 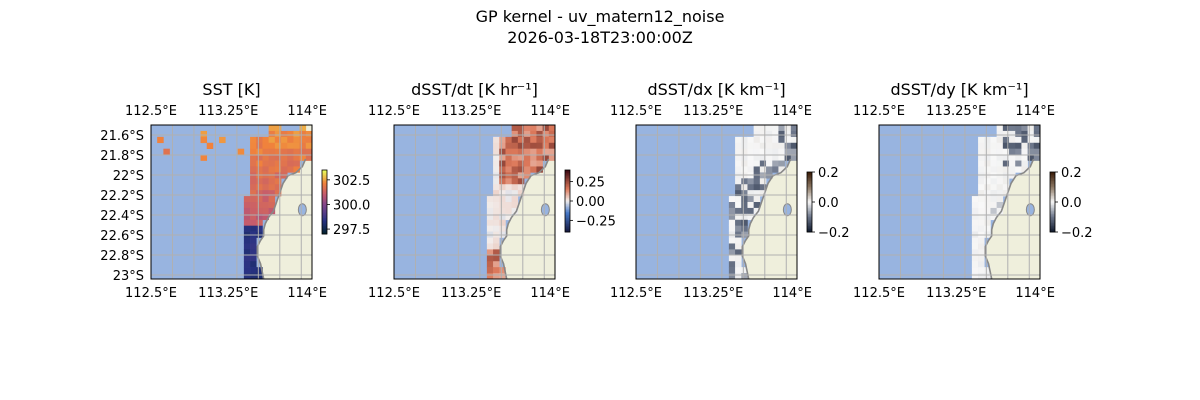 What do you see at coordinates (231, 89) in the screenshot?
I see `panel-title: SST [K]` at bounding box center [231, 89].